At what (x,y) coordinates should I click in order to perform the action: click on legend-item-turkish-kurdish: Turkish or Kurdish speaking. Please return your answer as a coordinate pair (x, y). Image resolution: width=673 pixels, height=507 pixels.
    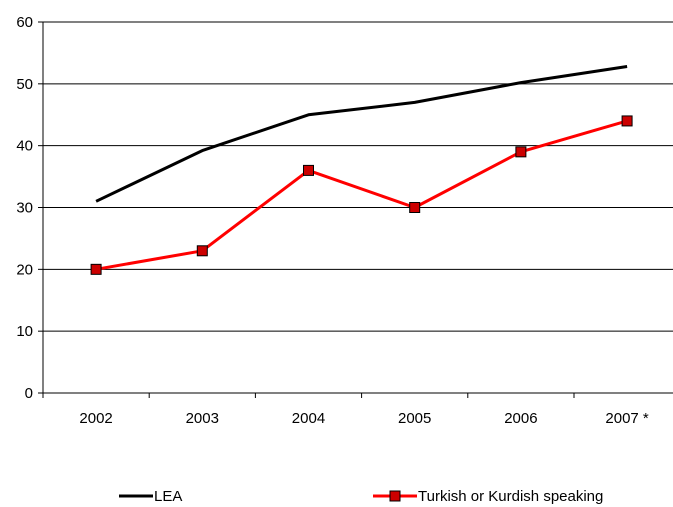
    Looking at the image, I should click on (488, 496).